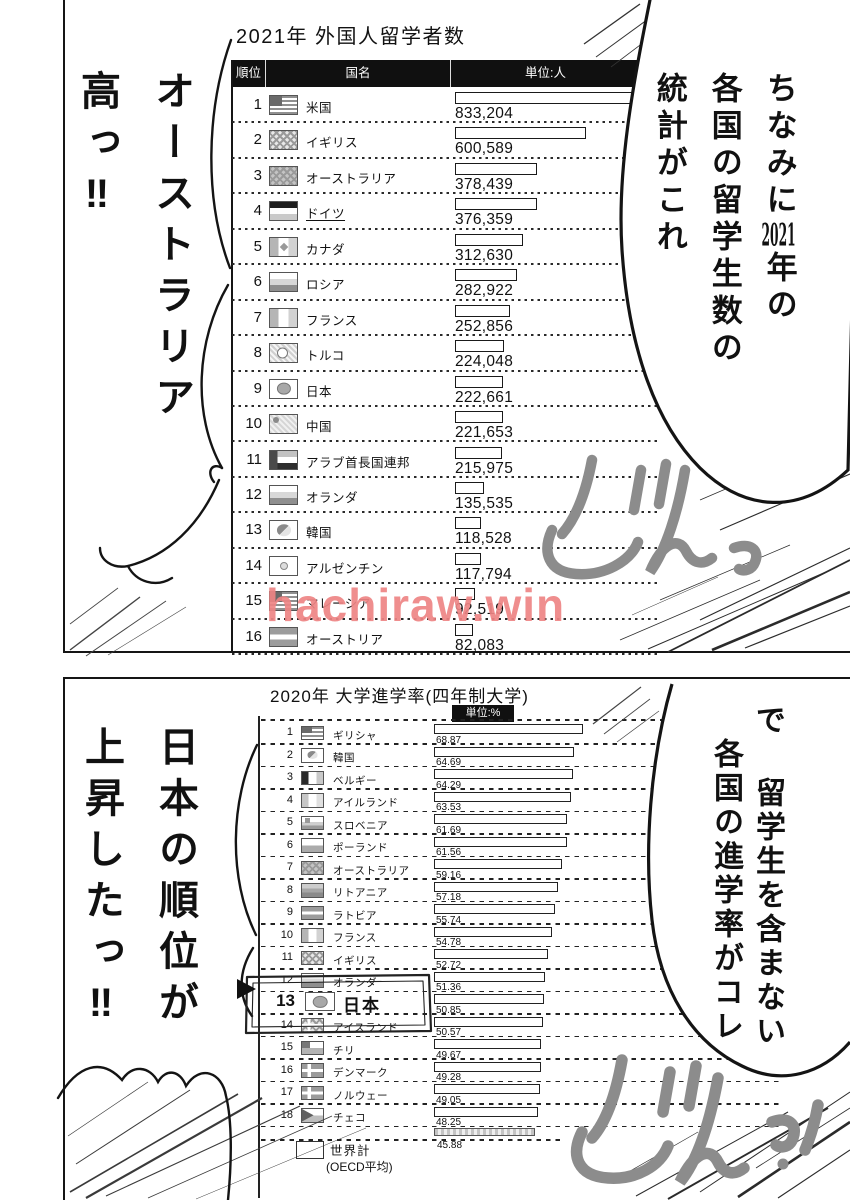 The height and width of the screenshot is (1200, 850). I want to click on rank-cell: 16, so click(253, 636).